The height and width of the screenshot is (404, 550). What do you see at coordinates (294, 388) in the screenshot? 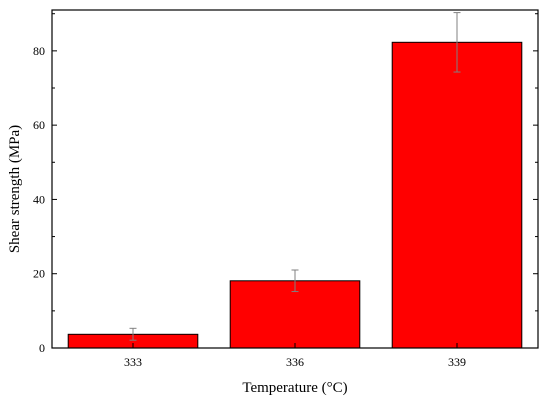
I see `x-axis-title: Temperature (°C)` at bounding box center [294, 388].